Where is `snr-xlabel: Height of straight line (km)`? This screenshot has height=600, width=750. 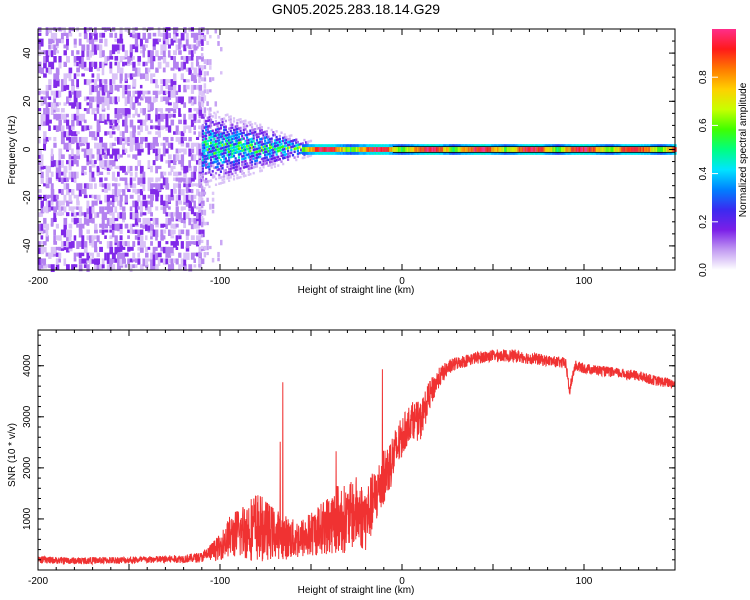
snr-xlabel: Height of straight line (km) is located at coordinates (356, 590).